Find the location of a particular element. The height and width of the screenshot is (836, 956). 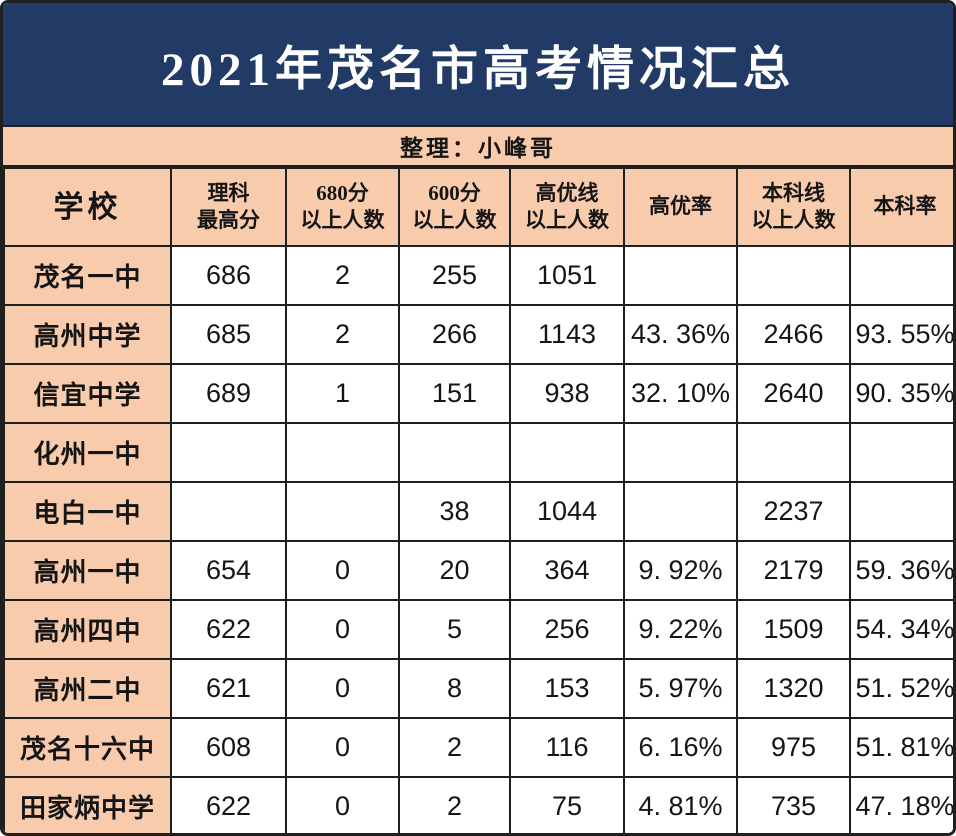

value-cell: 116 is located at coordinates (567, 747).